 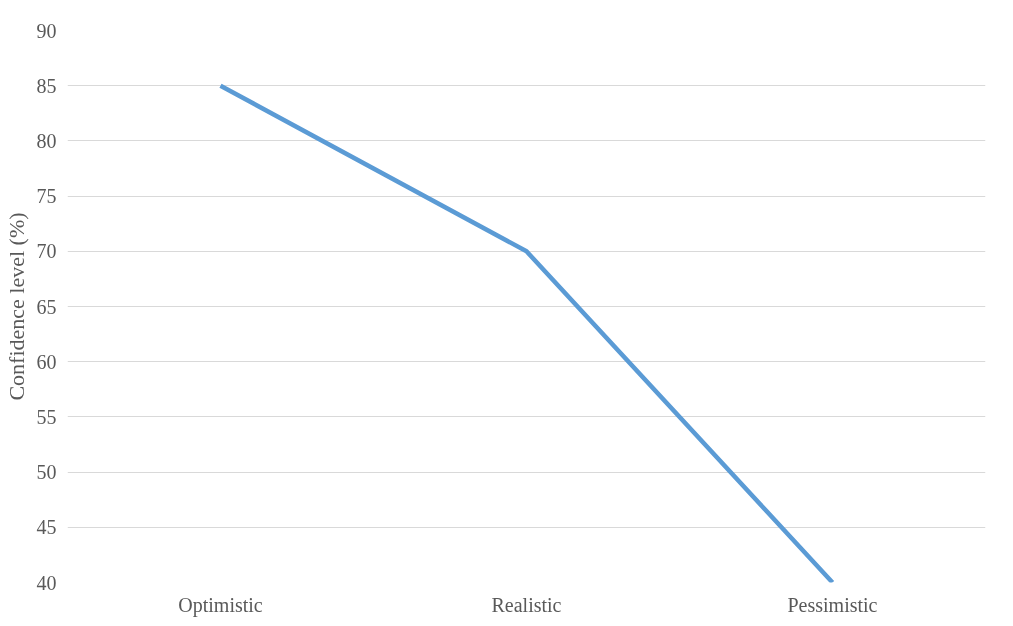 I want to click on x-tick-label: Pessimistic, so click(x=832, y=604).